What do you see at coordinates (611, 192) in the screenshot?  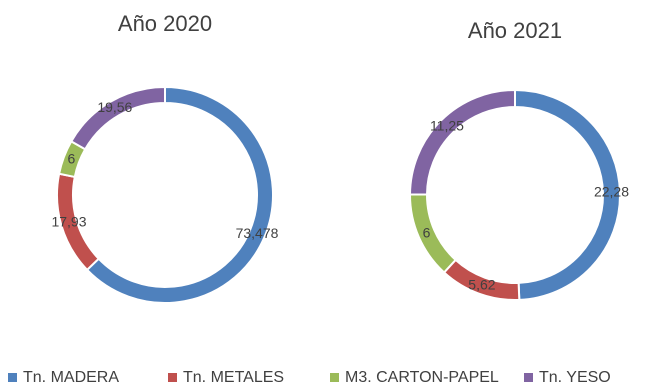 I see `data-label: 22,28` at bounding box center [611, 192].